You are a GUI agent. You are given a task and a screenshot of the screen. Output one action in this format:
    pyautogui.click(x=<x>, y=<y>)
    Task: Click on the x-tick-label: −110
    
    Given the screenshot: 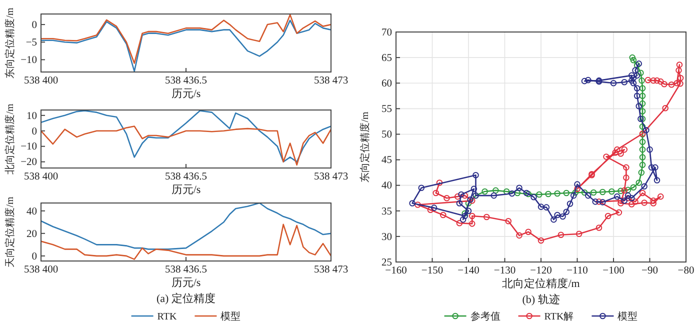 What is the action you would take?
    pyautogui.click(x=577, y=270)
    